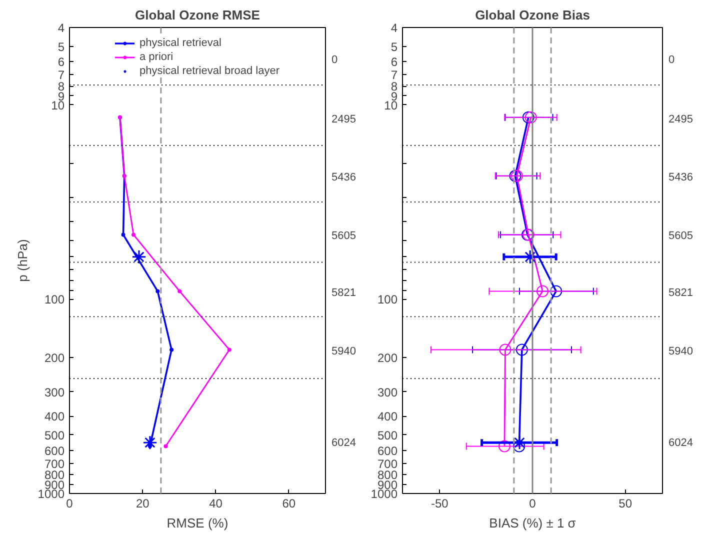 The image size is (715, 543). What do you see at coordinates (209, 71) in the screenshot?
I see `legend-label: physical retrieval broad layer` at bounding box center [209, 71].